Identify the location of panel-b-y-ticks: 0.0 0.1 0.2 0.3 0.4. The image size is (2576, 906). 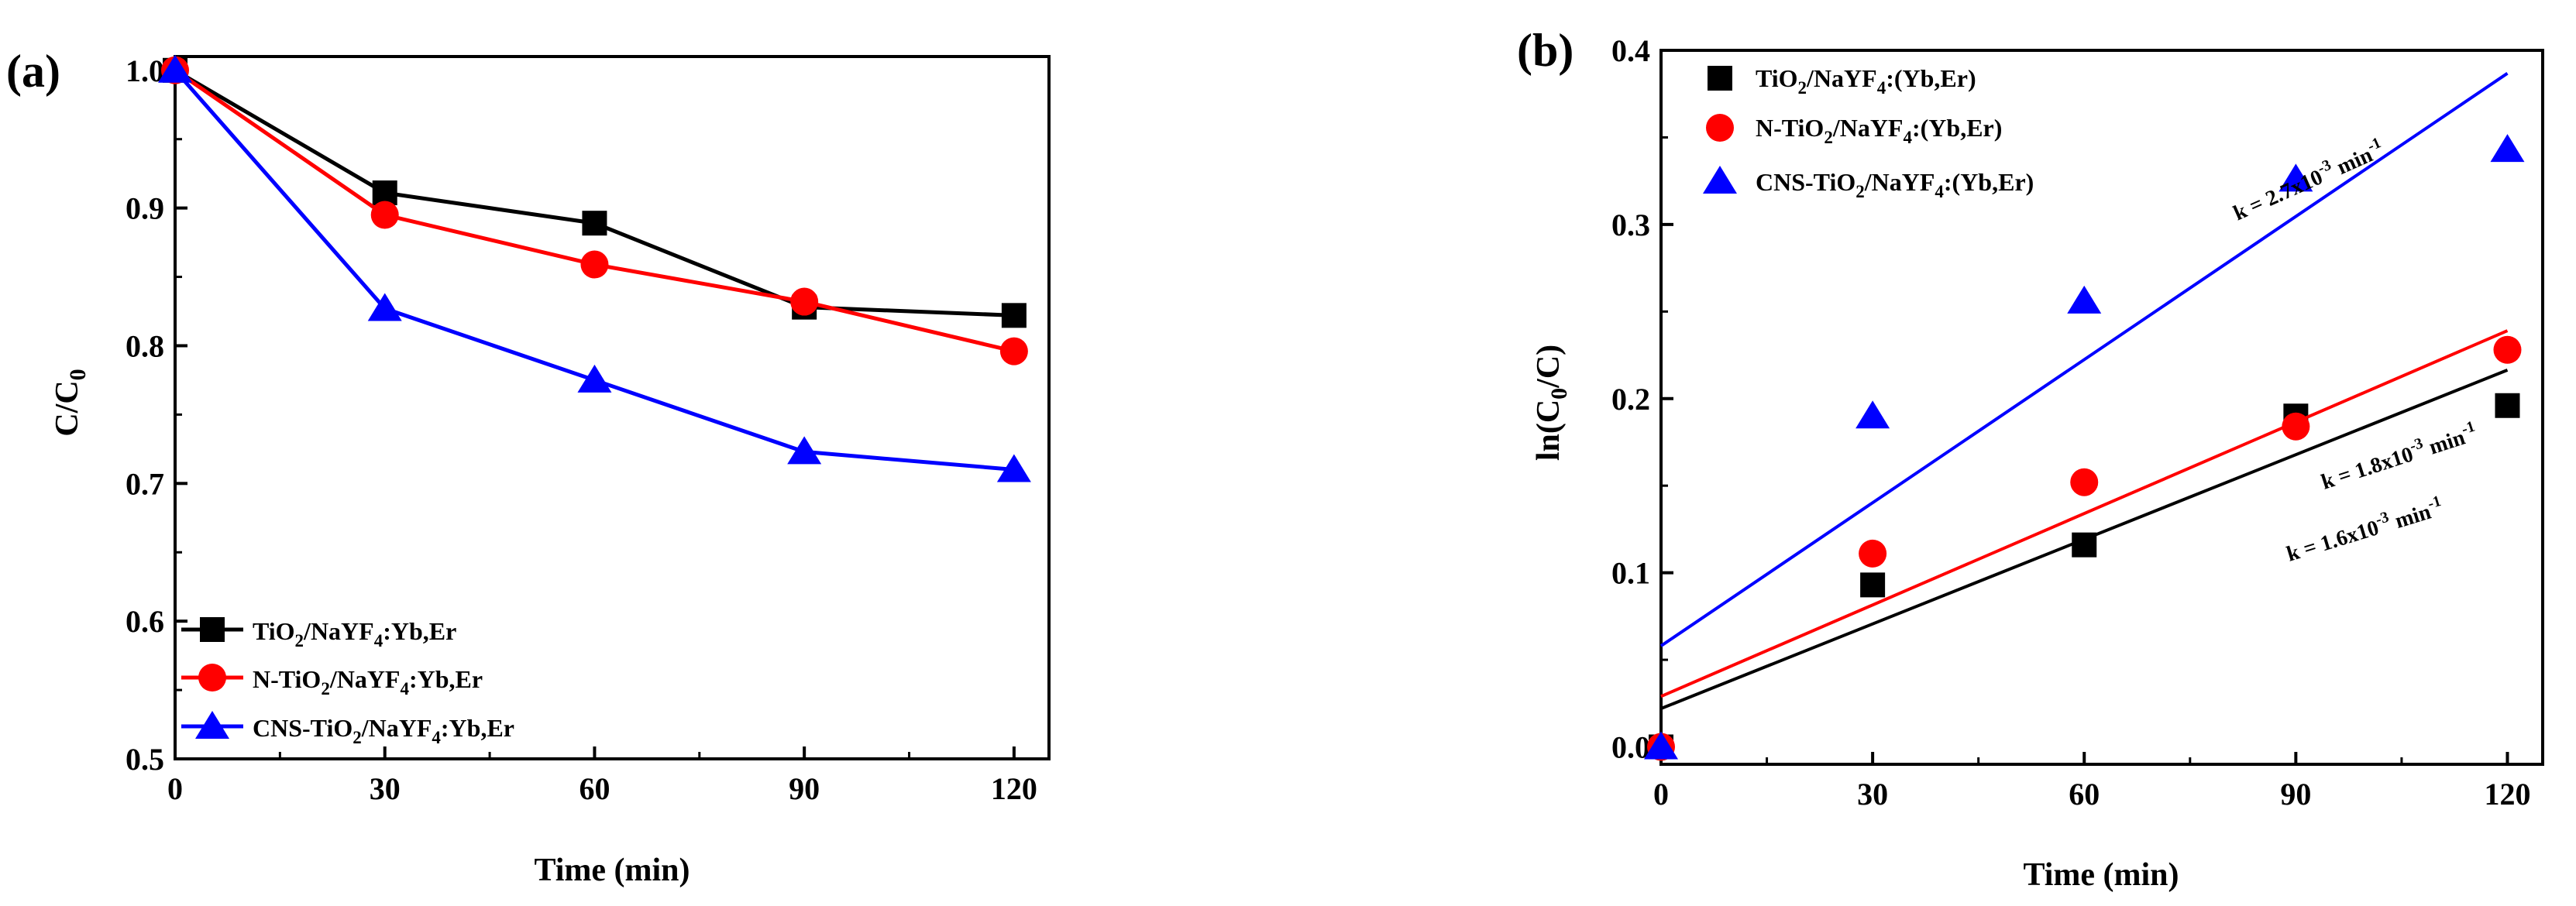
(1642, 399).